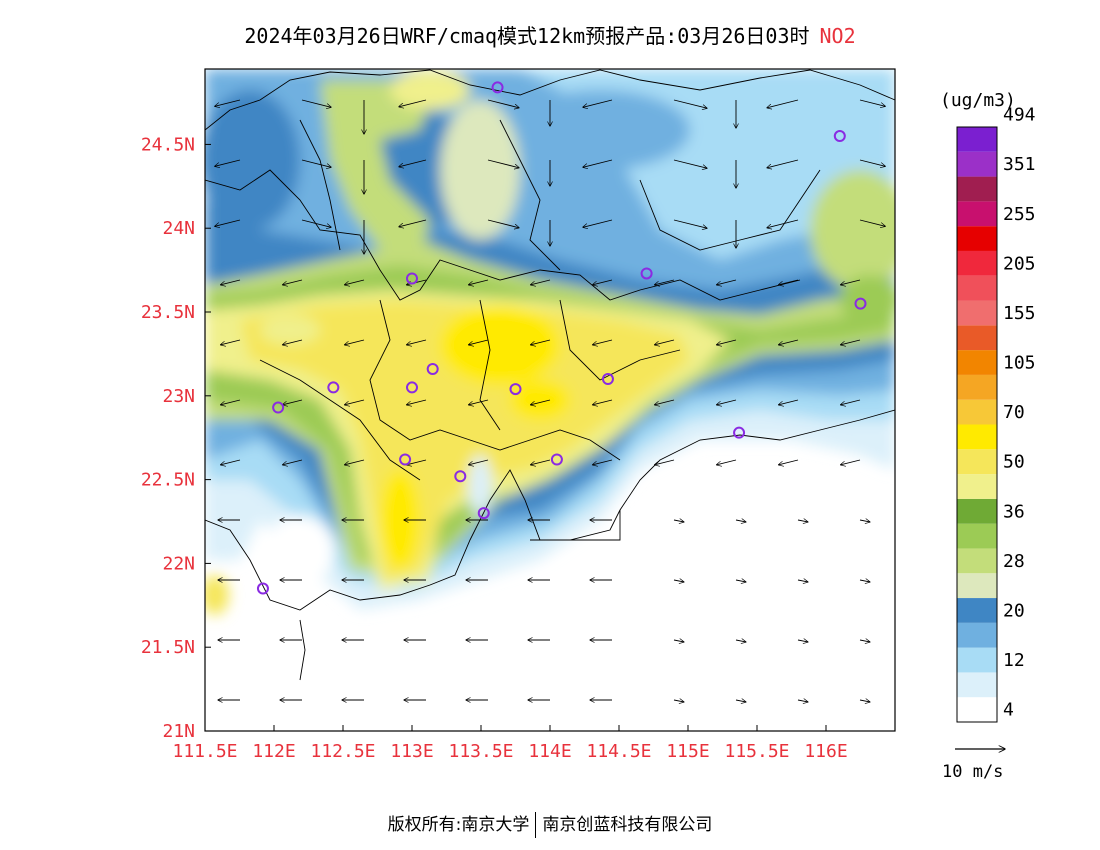 This screenshot has width=1100, height=850. What do you see at coordinates (1014, 660) in the screenshot?
I see `colorbar-label: 12` at bounding box center [1014, 660].